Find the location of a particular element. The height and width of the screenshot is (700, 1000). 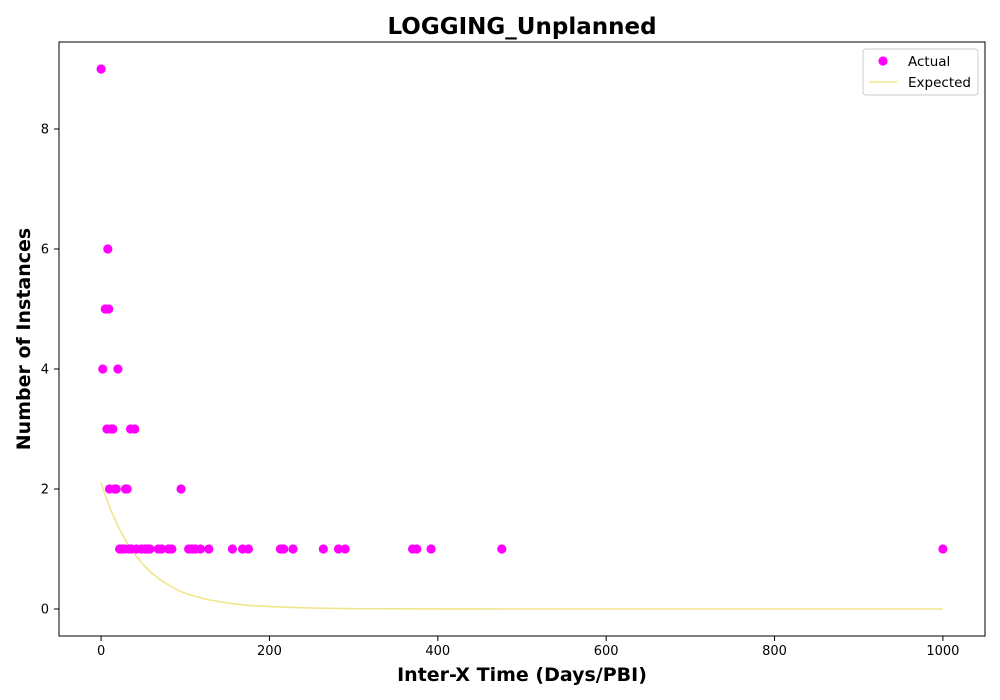

legend-box is located at coordinates (920, 72).